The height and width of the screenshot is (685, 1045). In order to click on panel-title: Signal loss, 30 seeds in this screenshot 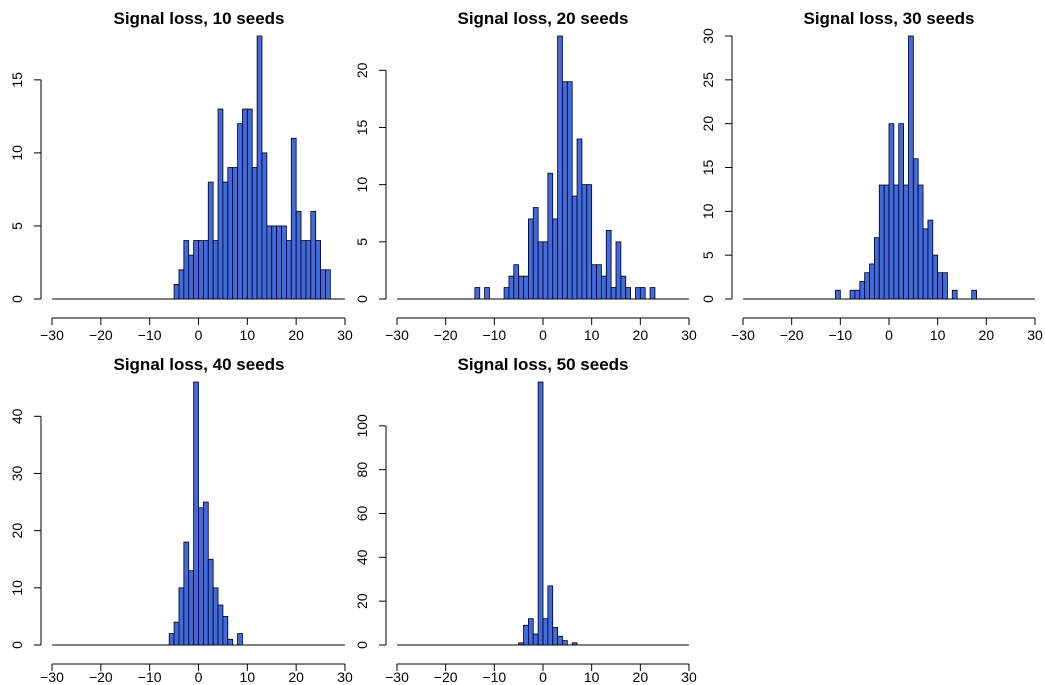, I will do `click(888, 18)`.